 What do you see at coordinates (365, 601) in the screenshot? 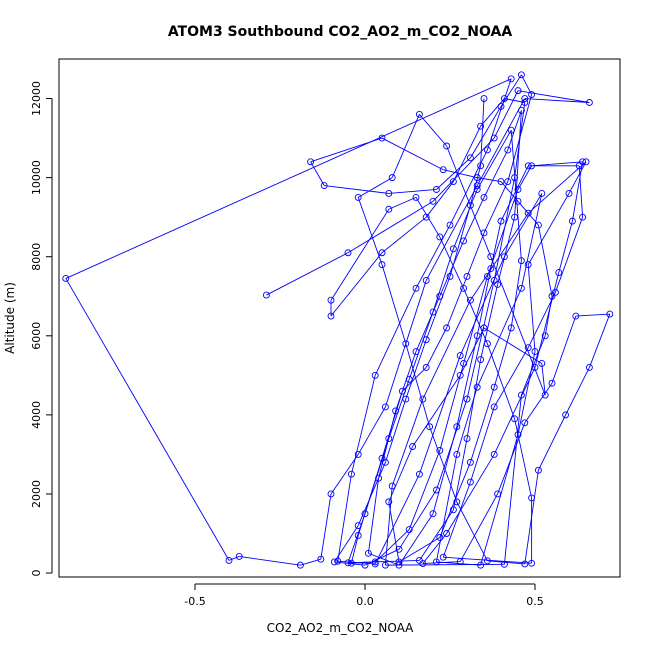
I see `x-tick-label: 0.0` at bounding box center [365, 601].